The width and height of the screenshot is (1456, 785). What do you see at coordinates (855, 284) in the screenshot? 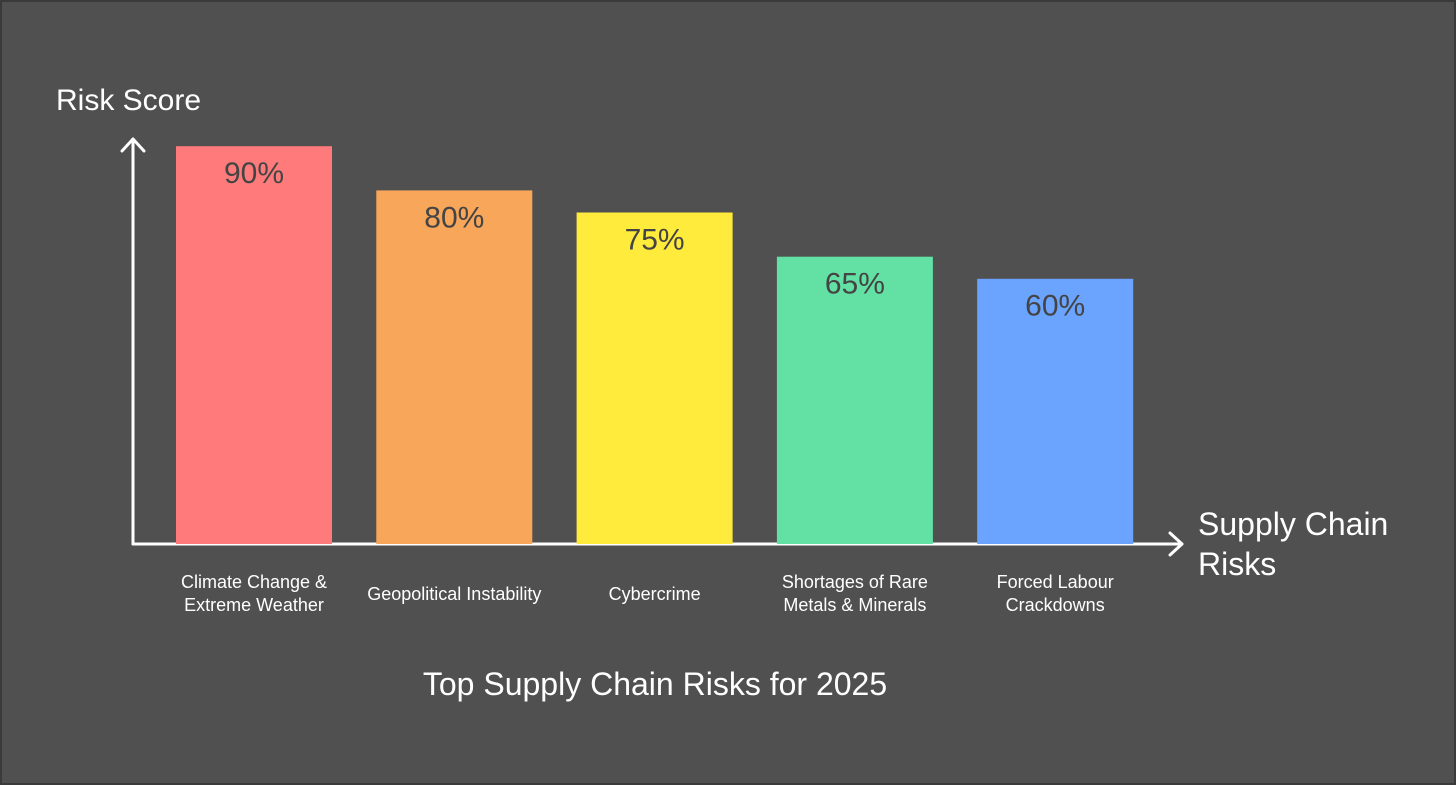
I see `value-label: 65%` at bounding box center [855, 284].